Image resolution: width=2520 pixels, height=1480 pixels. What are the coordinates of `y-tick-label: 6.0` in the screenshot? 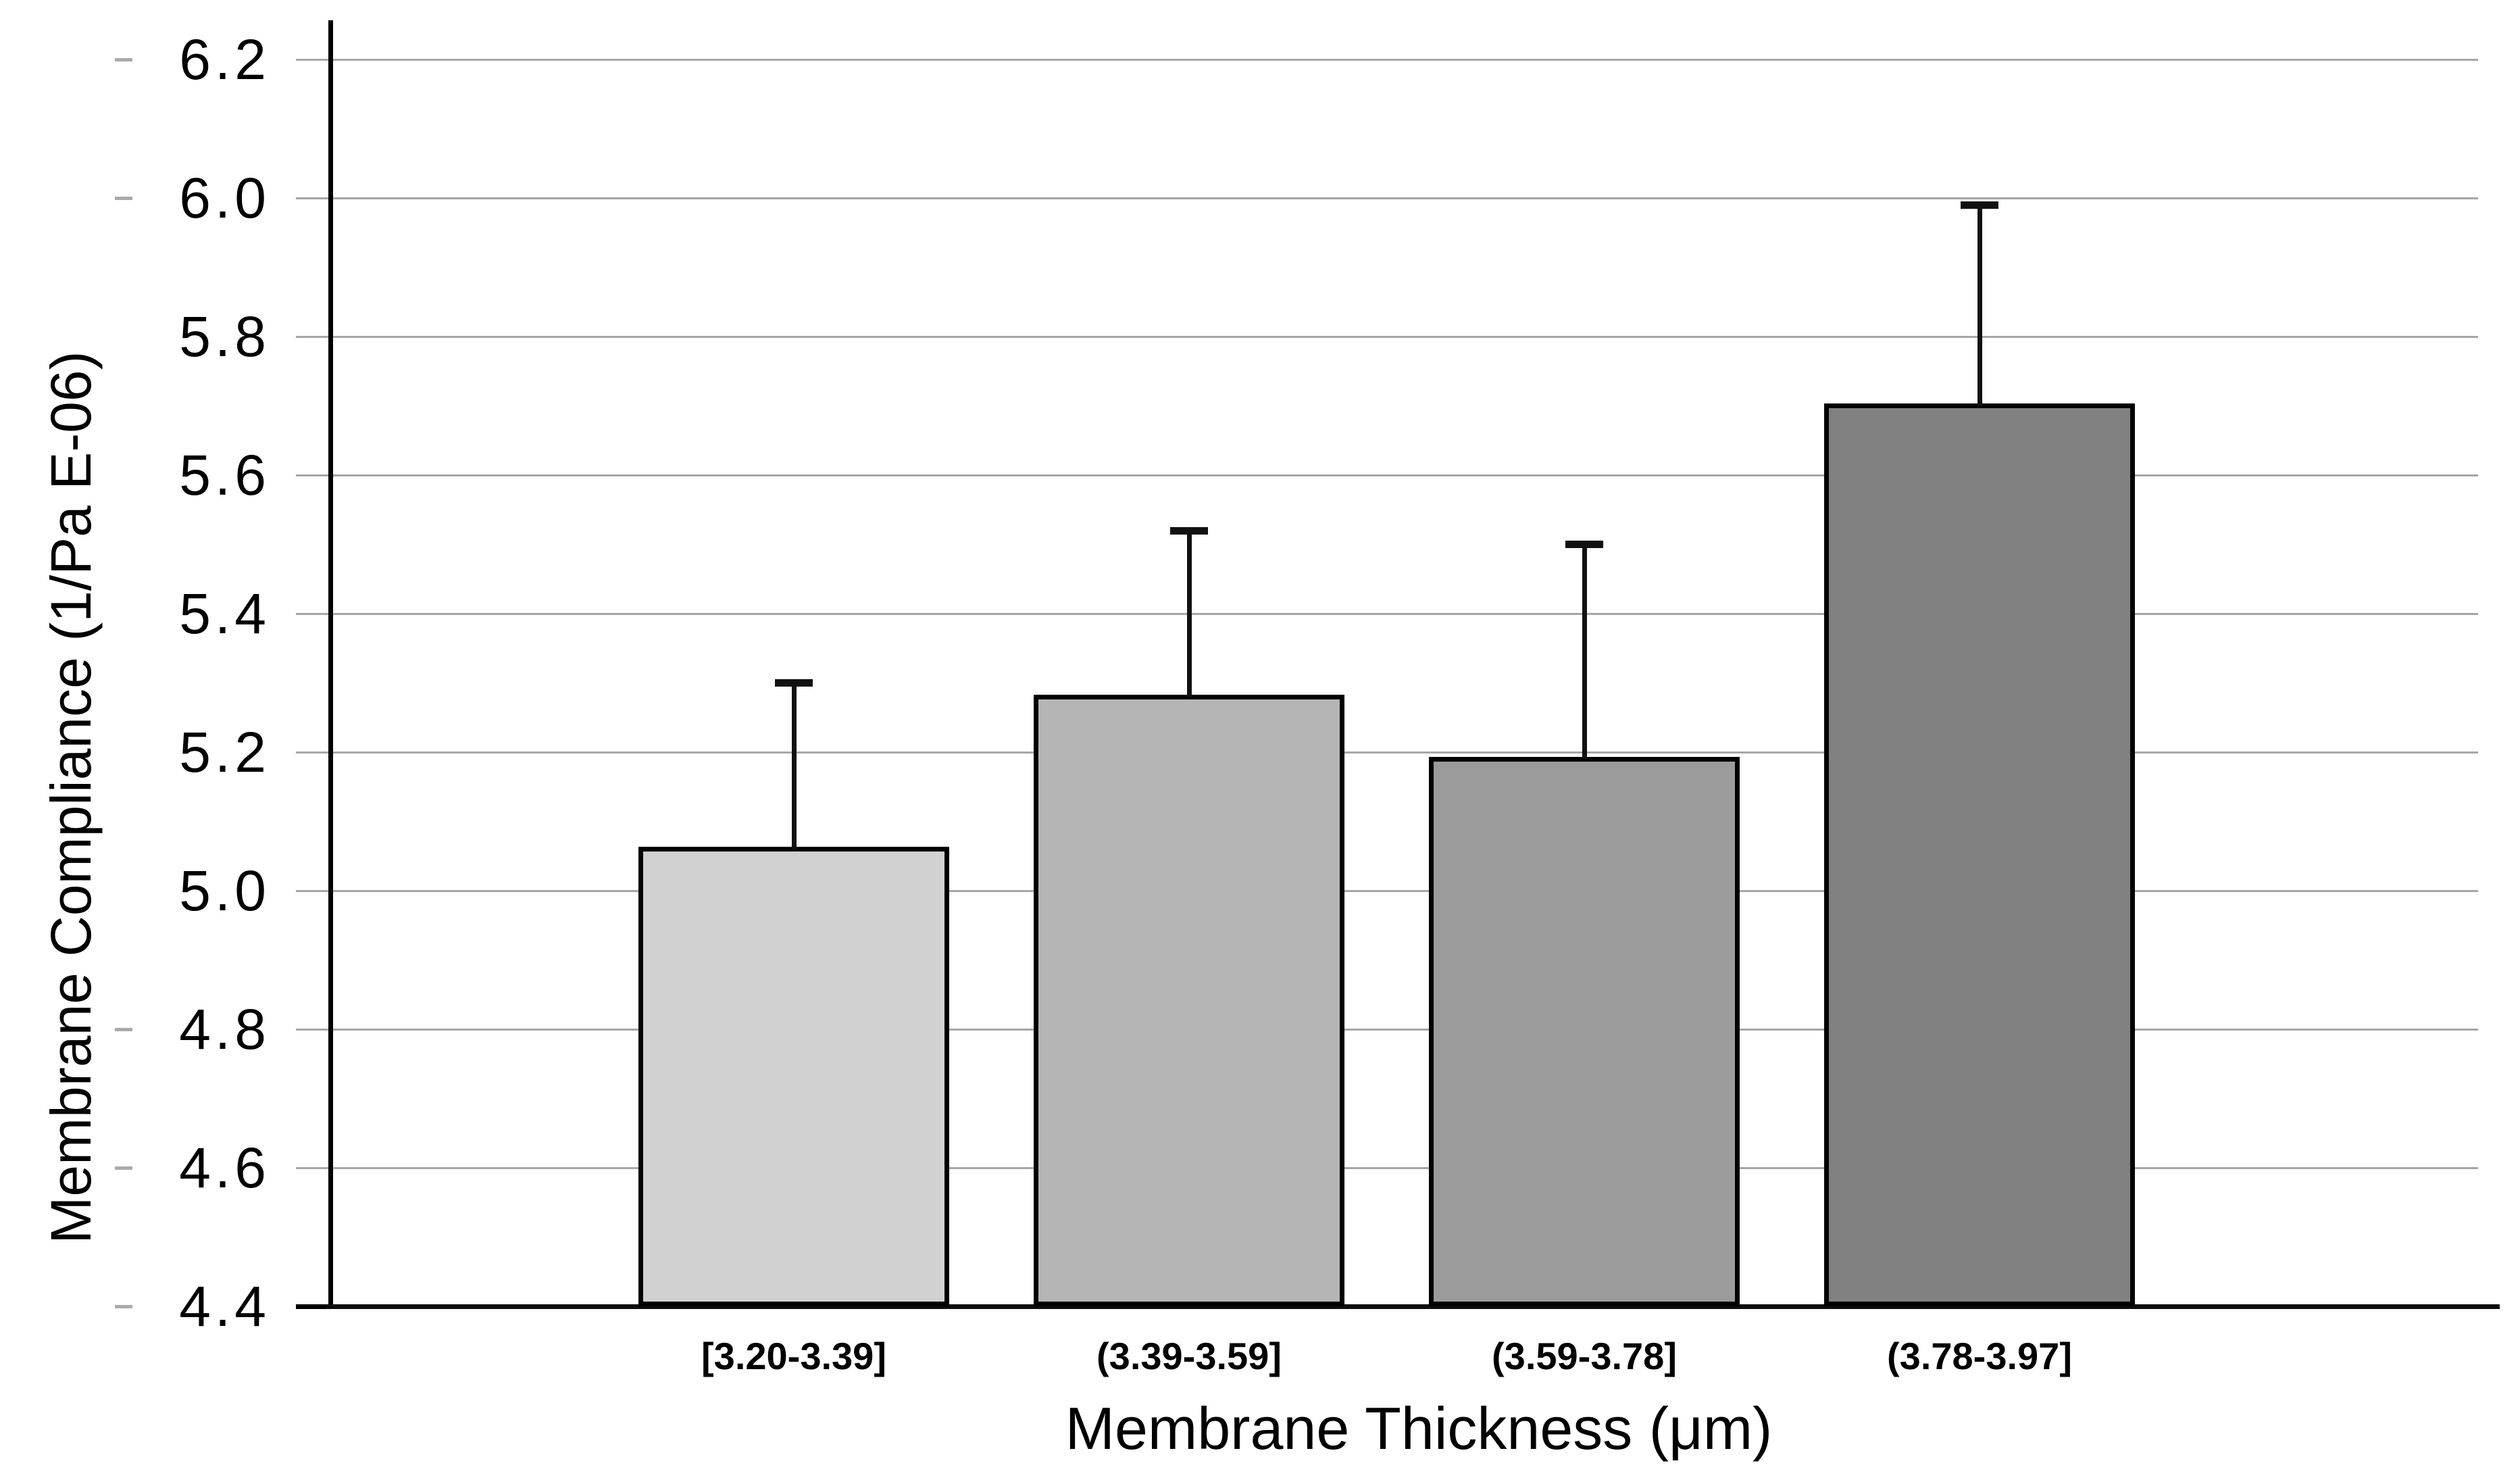 It's located at (224, 198).